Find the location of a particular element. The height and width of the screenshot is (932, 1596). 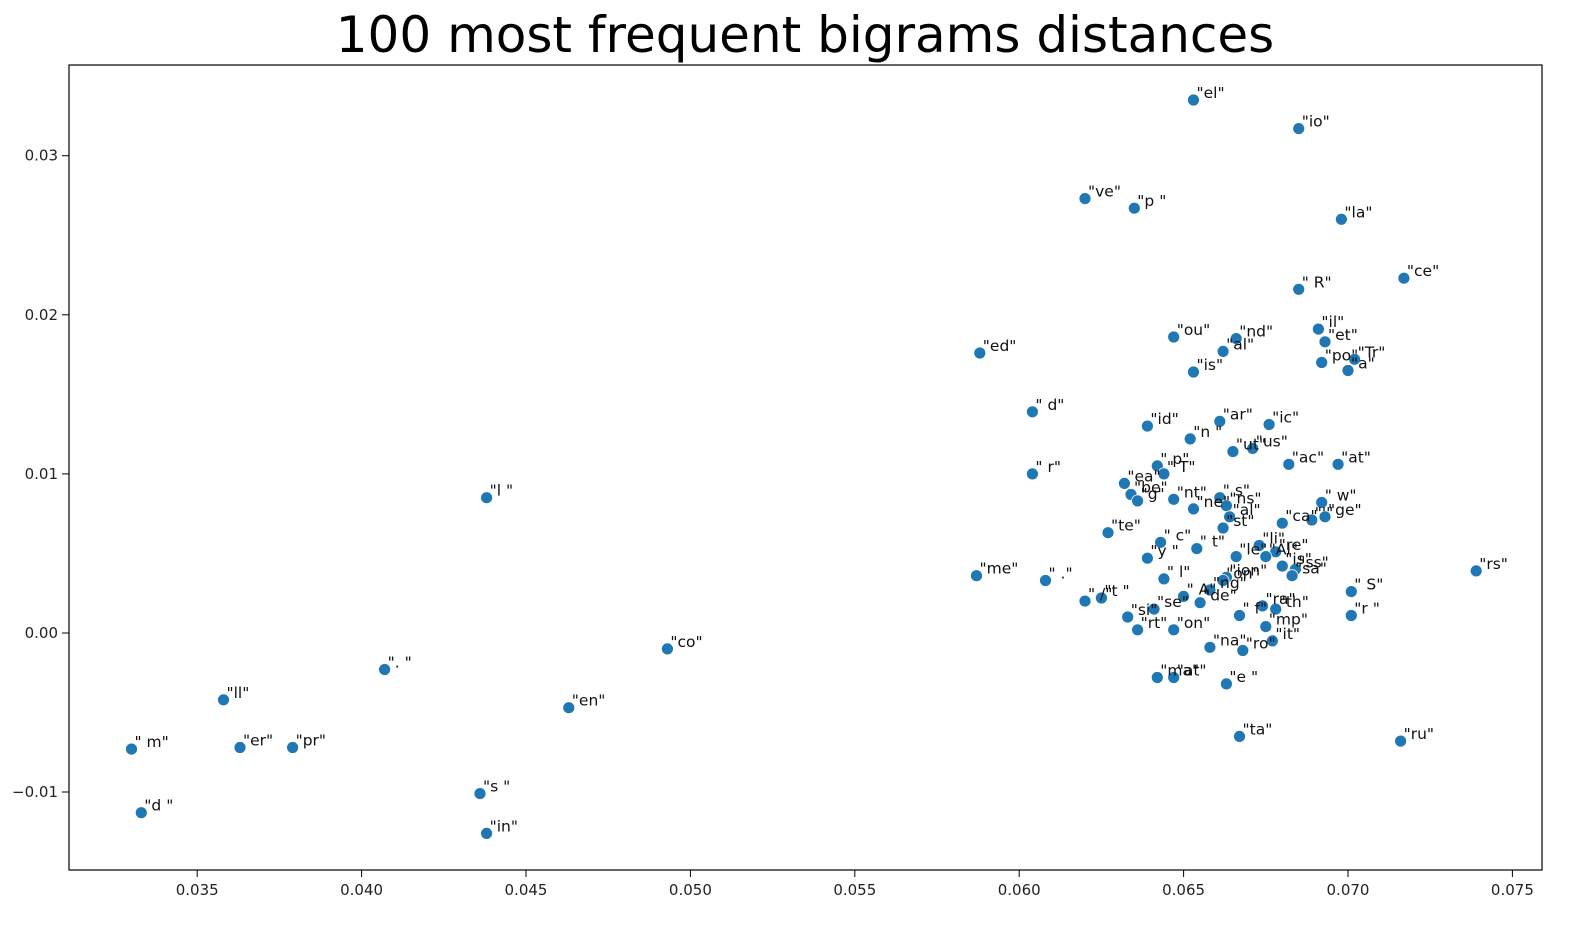

point-label: "re" is located at coordinates (1294, 545).